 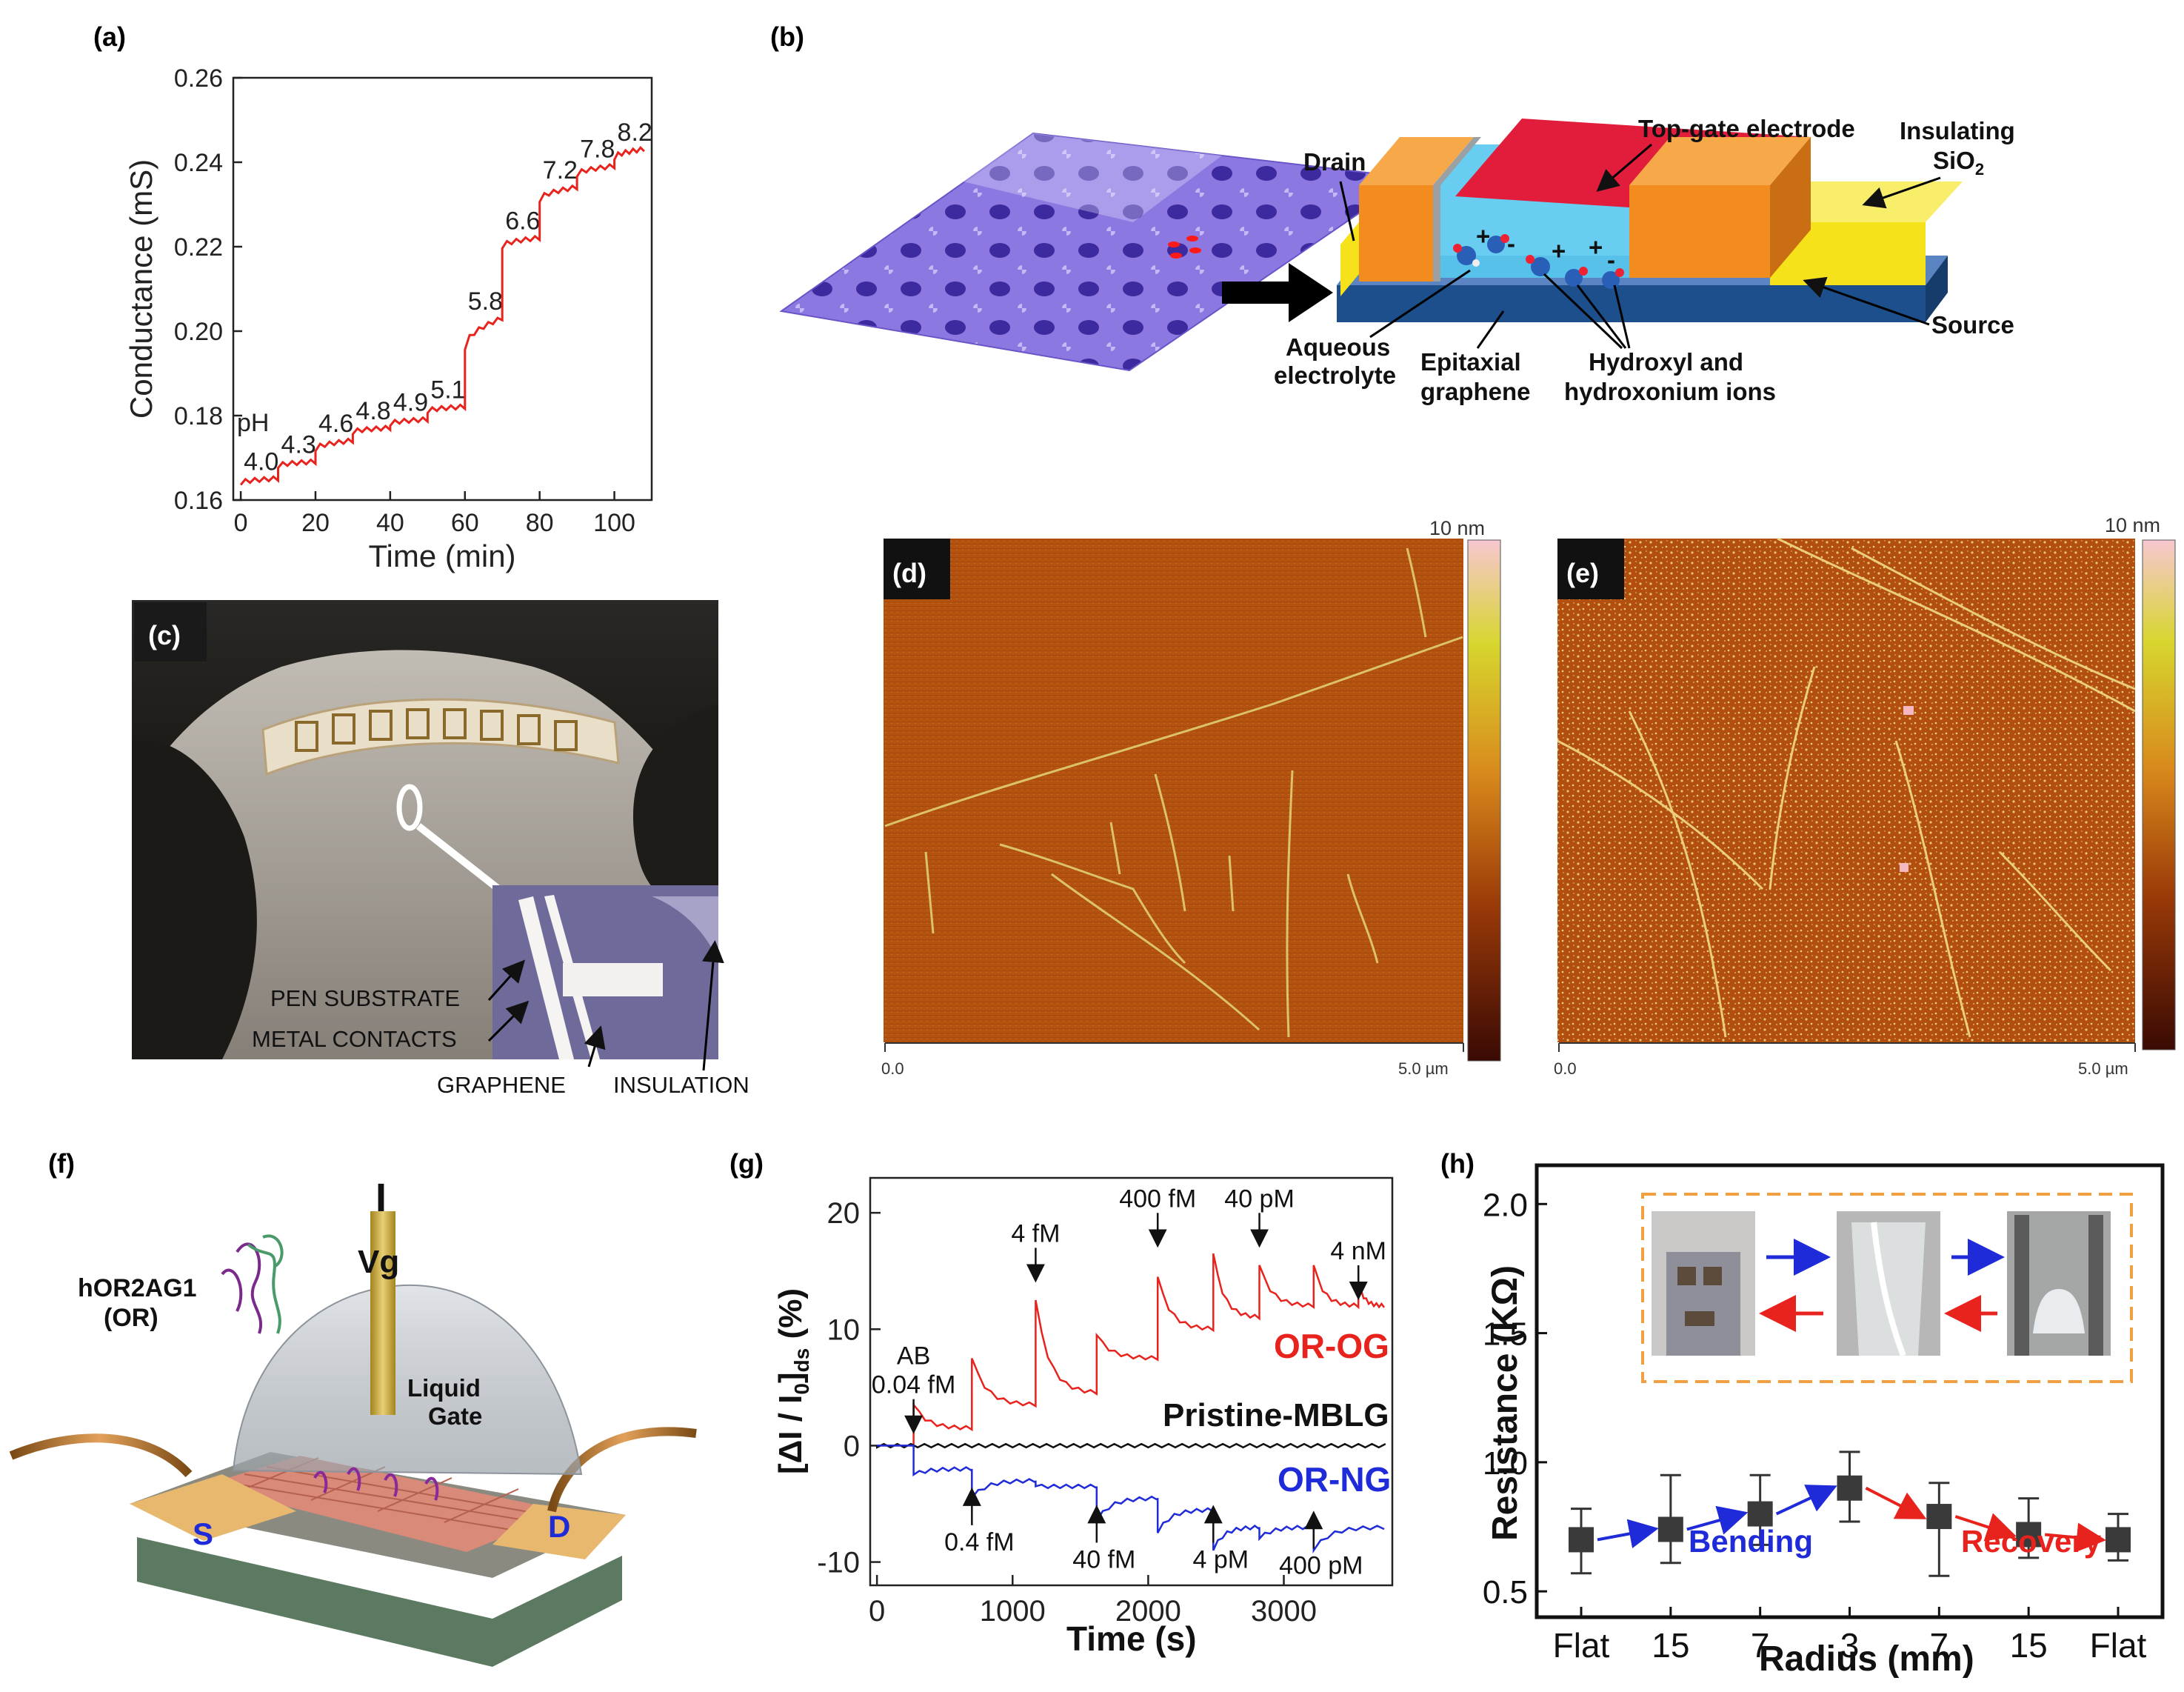 I want to click on panel-g-concentration-label: 4 pM, so click(x=1220, y=1559).